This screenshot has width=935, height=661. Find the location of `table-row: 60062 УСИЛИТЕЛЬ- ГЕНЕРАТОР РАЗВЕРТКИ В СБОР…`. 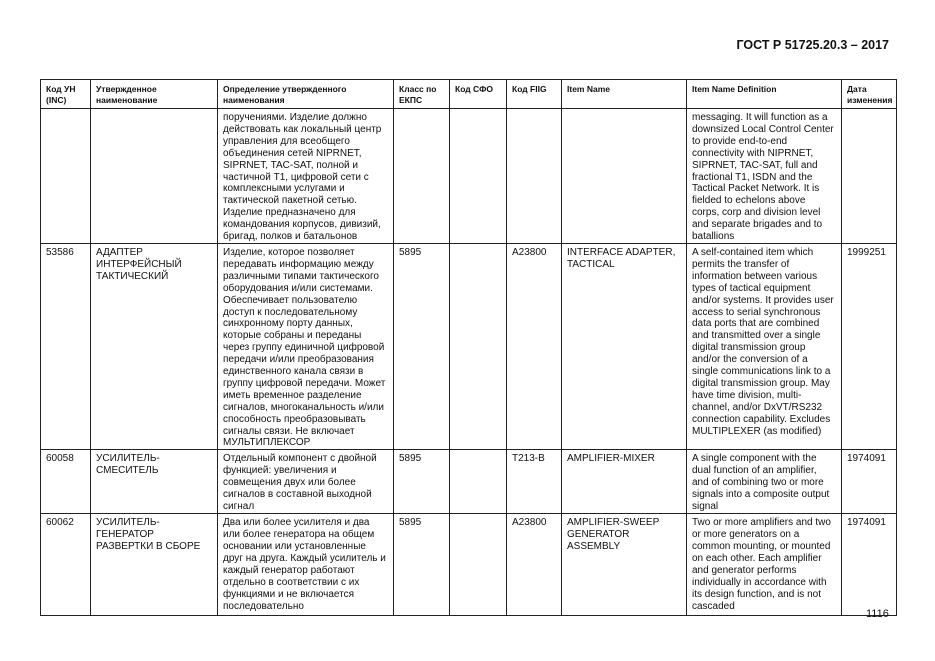

table-row: 60062 УСИЛИТЕЛЬ- ГЕНЕРАТОР РАЗВЕРТКИ В СБОР… is located at coordinates (468, 565).